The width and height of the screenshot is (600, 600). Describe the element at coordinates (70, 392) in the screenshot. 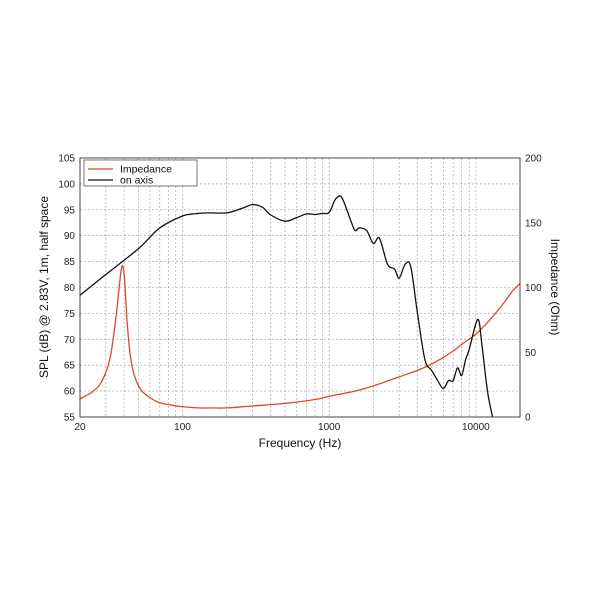

I see `y-tick-label: 60` at that location.